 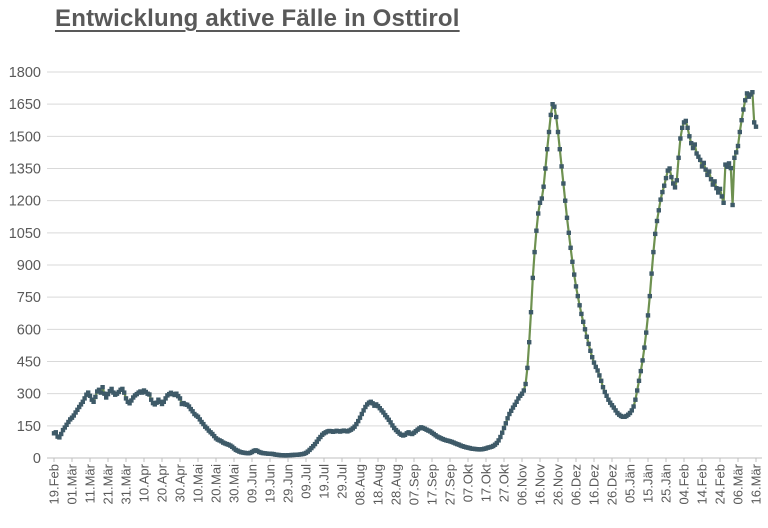 What do you see at coordinates (90, 483) in the screenshot?
I see `x-axis-tick-label: 11.Mär` at bounding box center [90, 483].